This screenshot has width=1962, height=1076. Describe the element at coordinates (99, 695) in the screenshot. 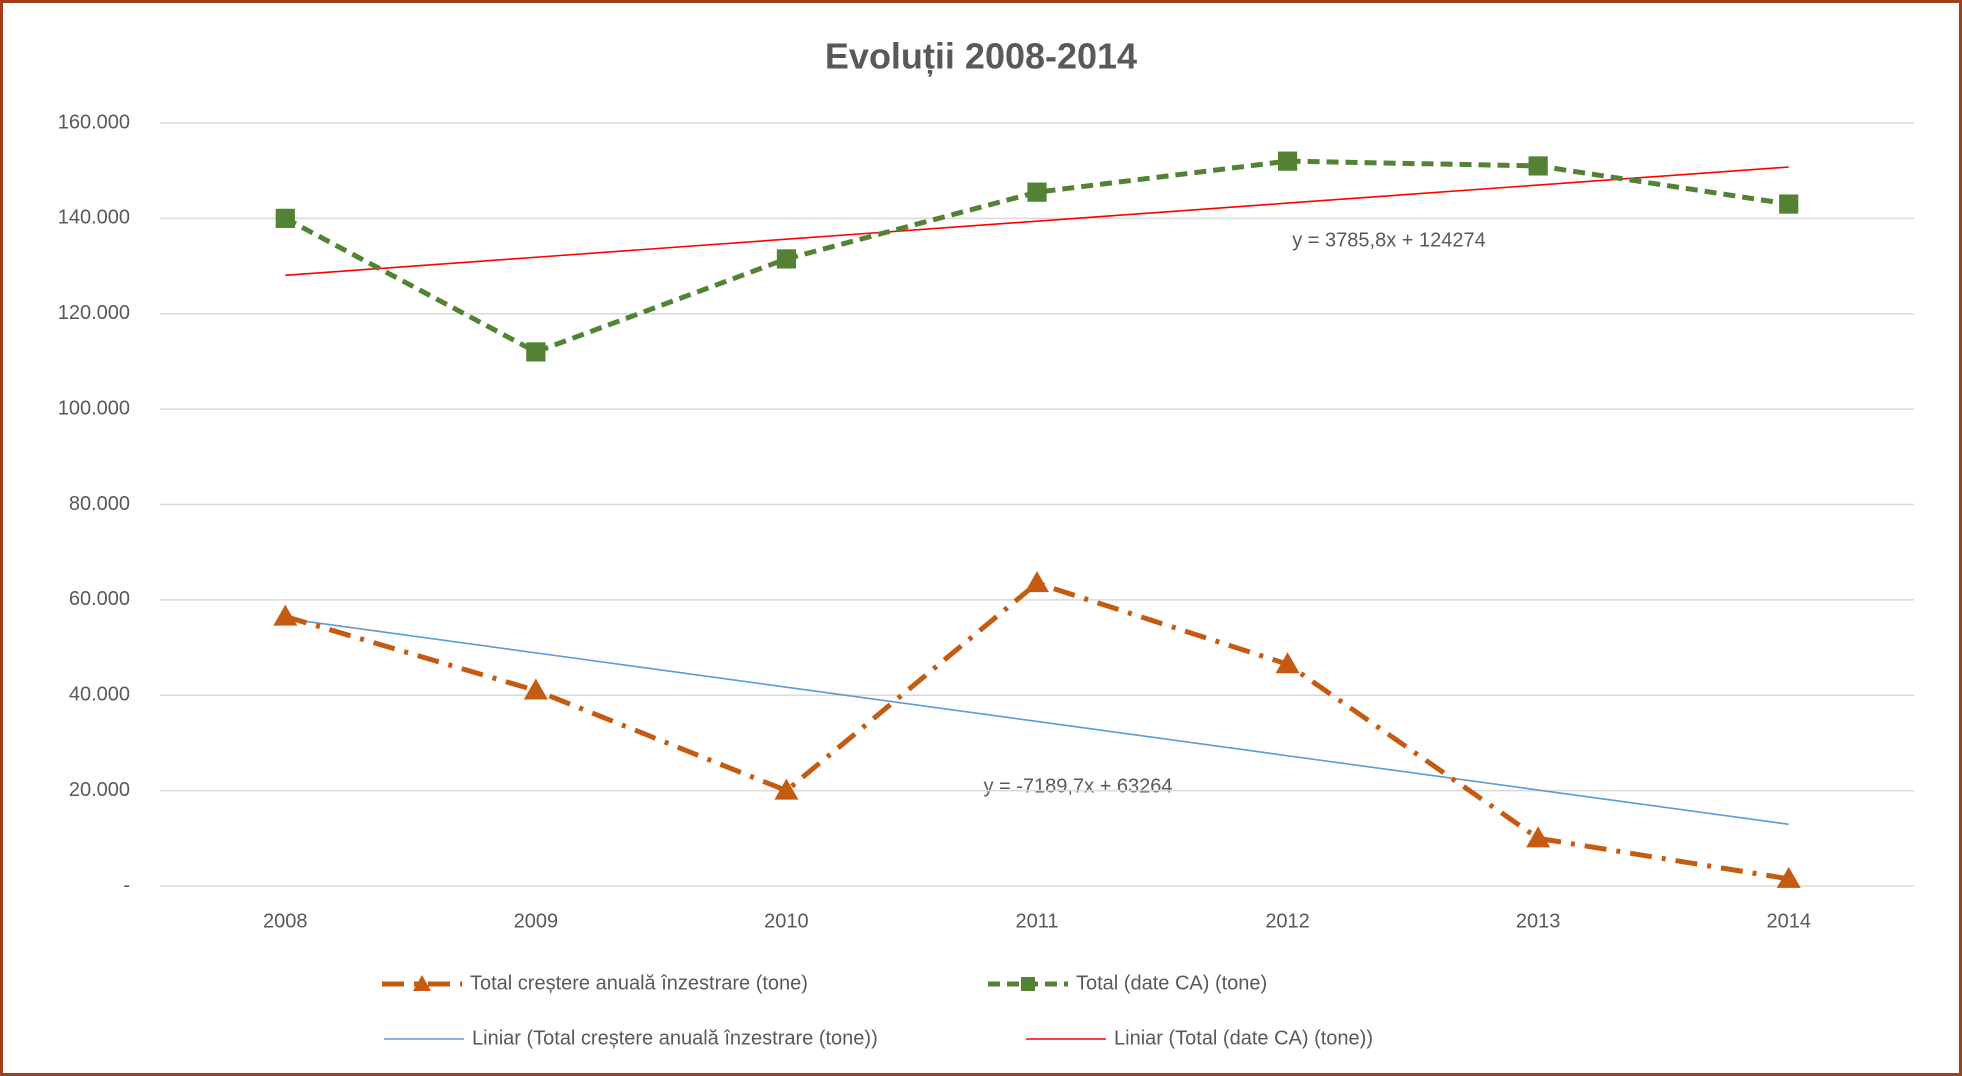

I see `y-tick-label: 40.000` at that location.